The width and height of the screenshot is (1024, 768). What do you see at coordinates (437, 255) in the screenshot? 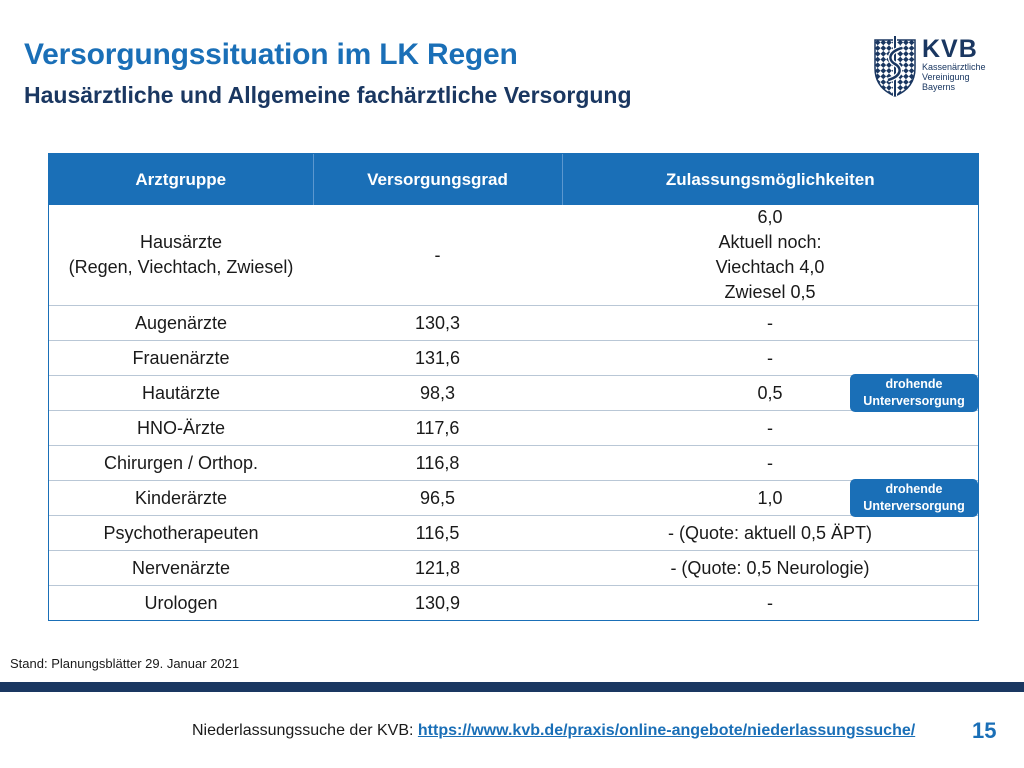
I see `cell-grad: -` at bounding box center [437, 255].